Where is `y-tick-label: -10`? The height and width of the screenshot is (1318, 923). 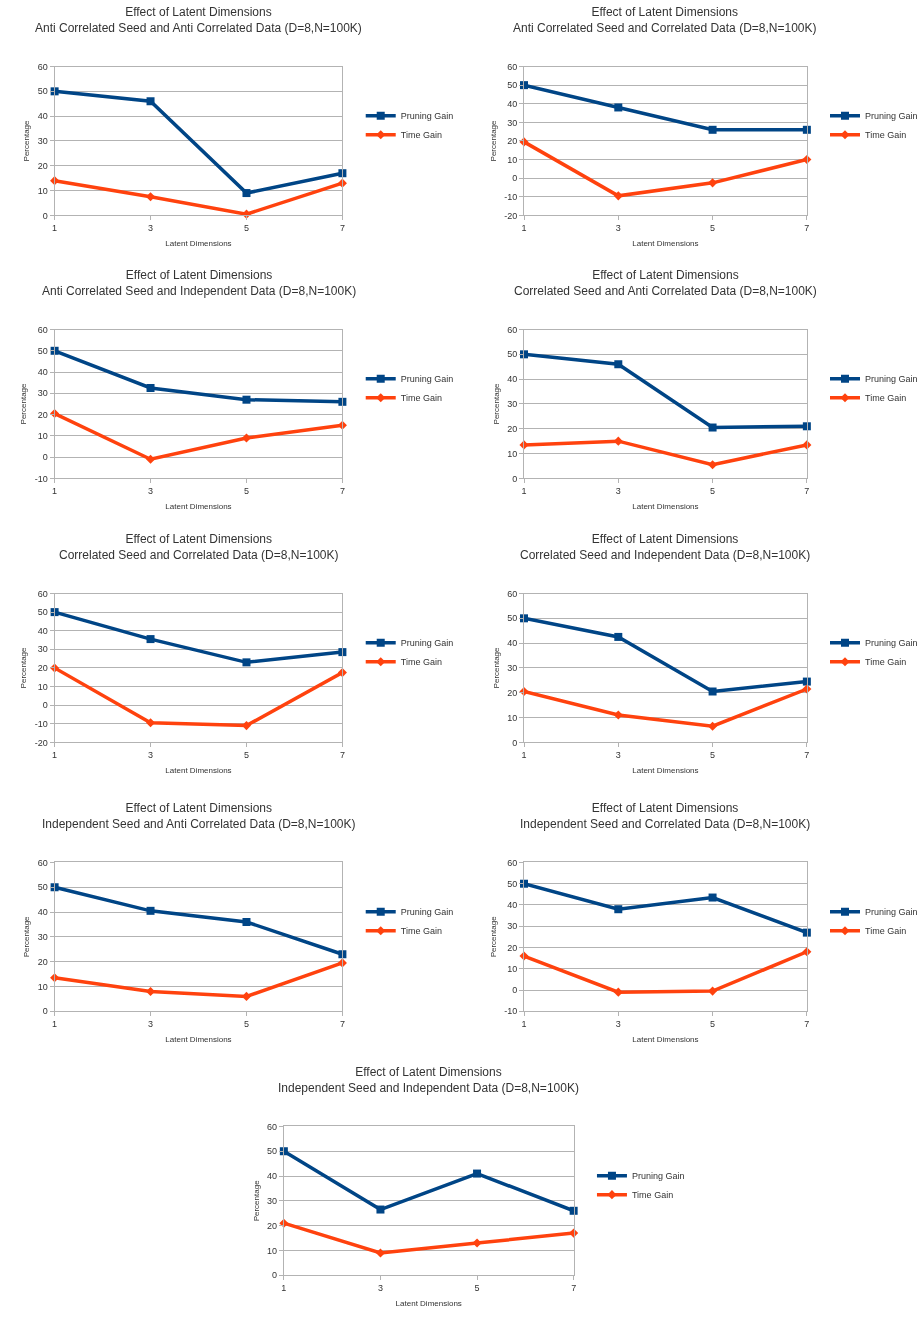
y-tick-label: -10 is located at coordinates (41, 478).